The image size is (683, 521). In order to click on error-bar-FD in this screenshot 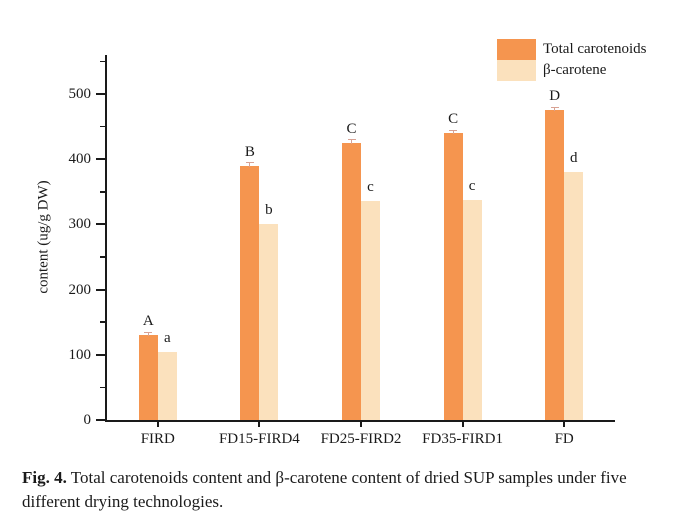, I will do `click(555, 109)`.